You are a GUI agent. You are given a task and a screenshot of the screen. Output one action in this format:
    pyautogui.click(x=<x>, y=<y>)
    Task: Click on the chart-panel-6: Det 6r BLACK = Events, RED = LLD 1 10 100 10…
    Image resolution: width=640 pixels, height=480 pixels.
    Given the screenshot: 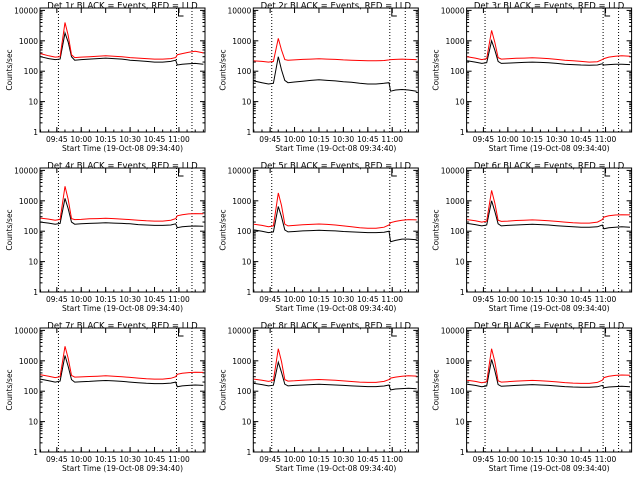 What is the action you would take?
    pyautogui.click(x=532, y=237)
    